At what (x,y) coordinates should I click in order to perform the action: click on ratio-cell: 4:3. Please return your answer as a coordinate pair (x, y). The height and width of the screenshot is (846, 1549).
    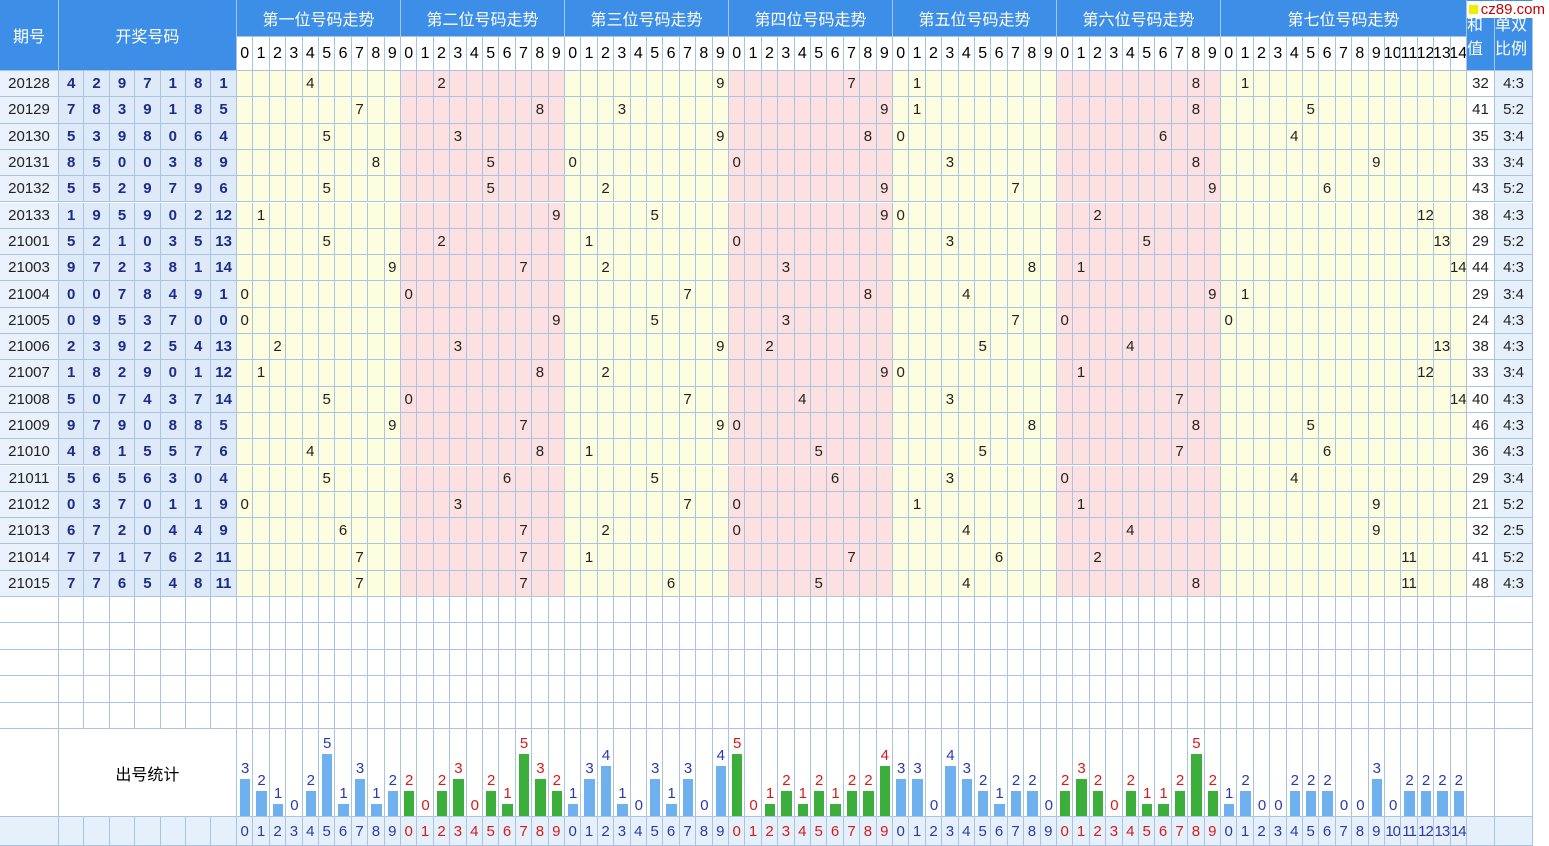
    Looking at the image, I should click on (1514, 399).